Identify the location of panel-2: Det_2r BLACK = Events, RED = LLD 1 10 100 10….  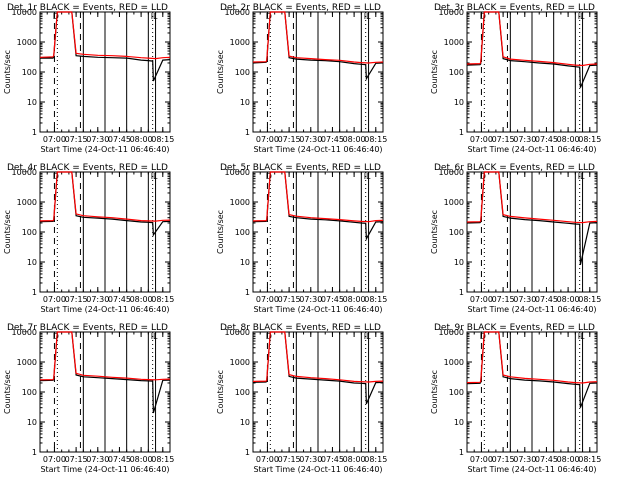
(301, 78).